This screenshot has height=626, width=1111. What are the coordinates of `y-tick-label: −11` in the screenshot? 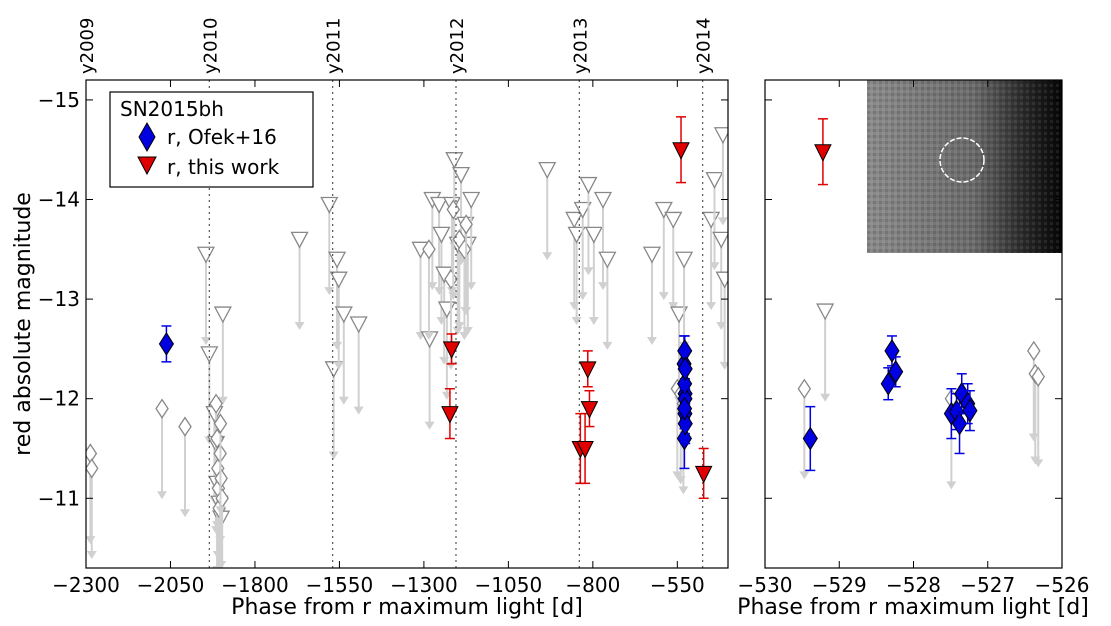 It's located at (59, 498).